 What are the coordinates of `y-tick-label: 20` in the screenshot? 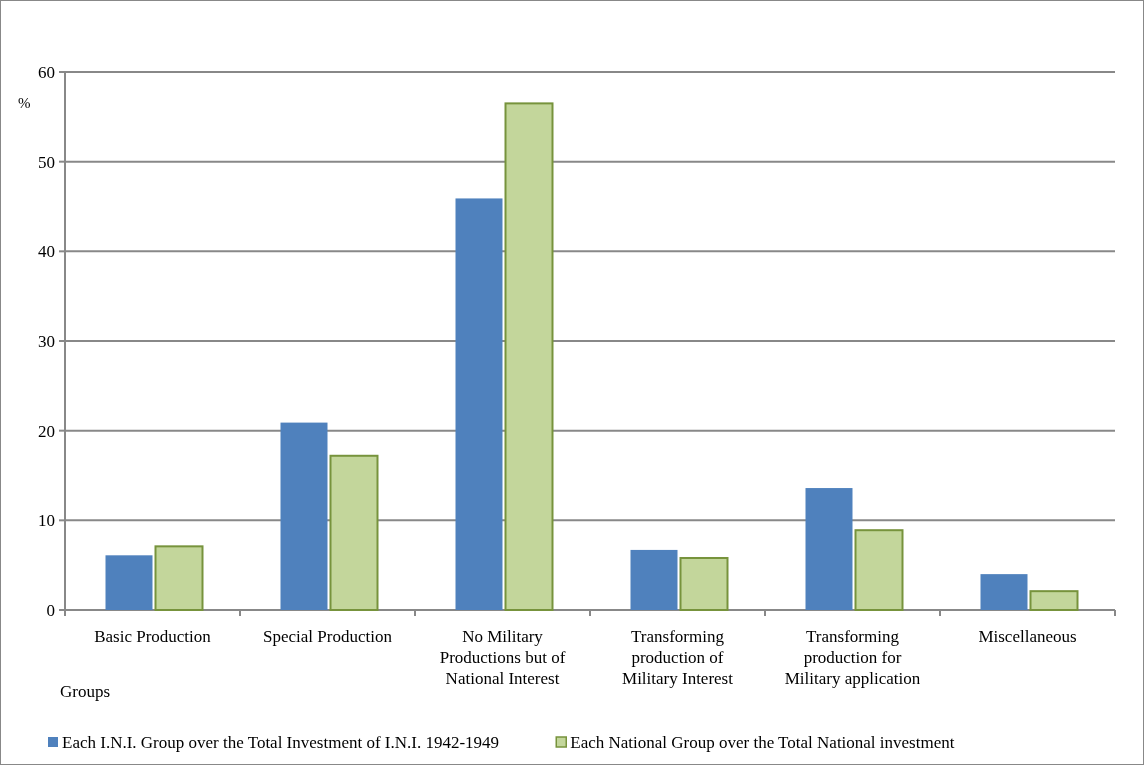 It's located at (46, 431).